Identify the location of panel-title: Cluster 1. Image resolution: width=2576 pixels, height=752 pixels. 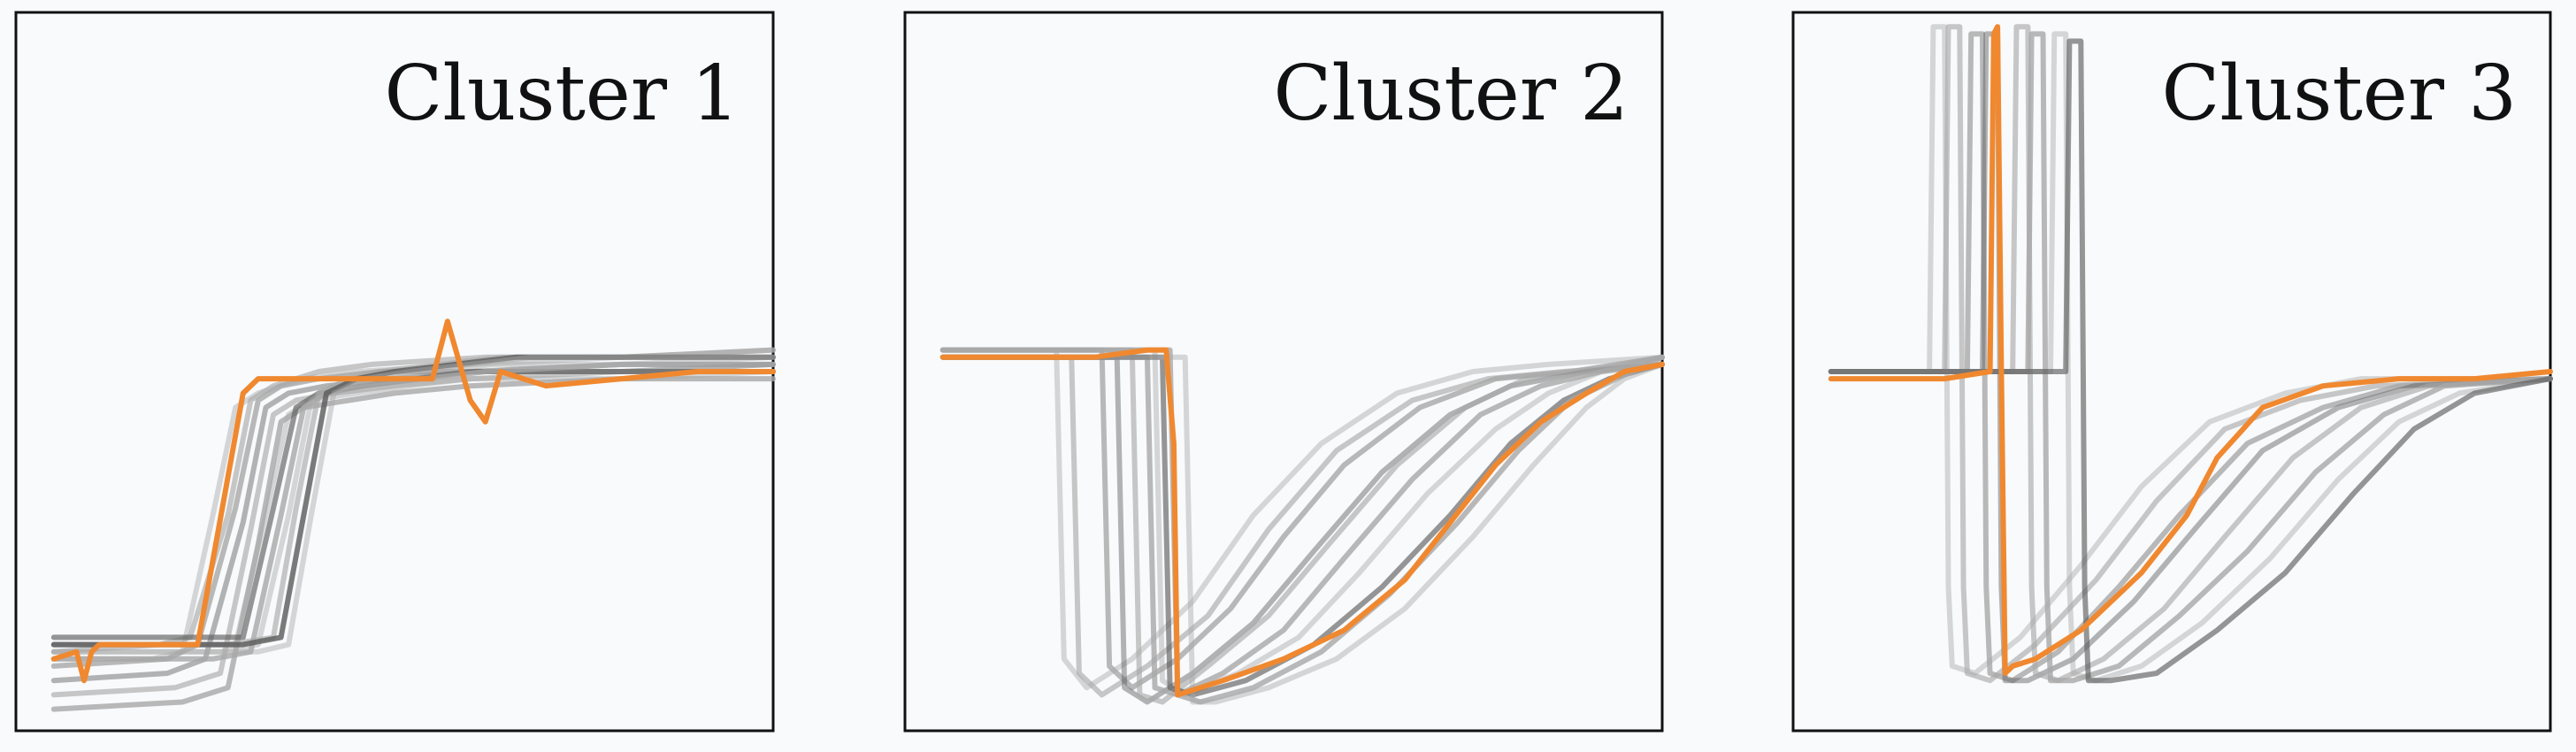
(562, 94).